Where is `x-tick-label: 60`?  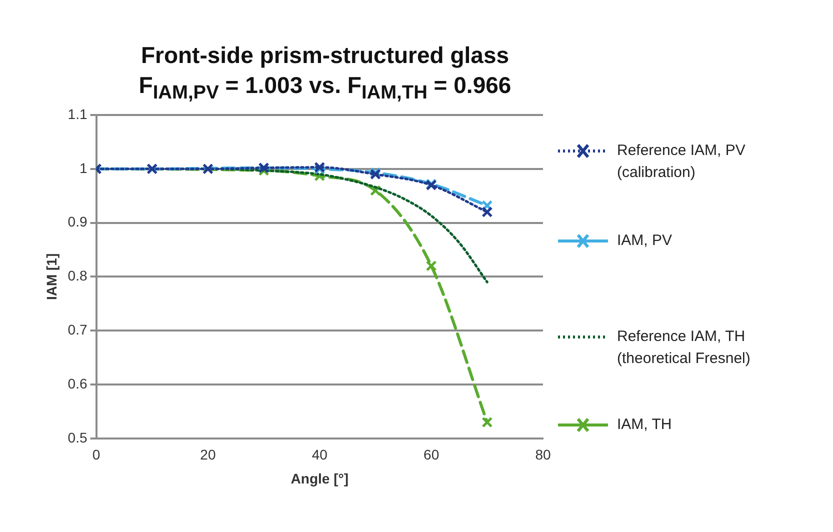
x-tick-label: 60 is located at coordinates (432, 454).